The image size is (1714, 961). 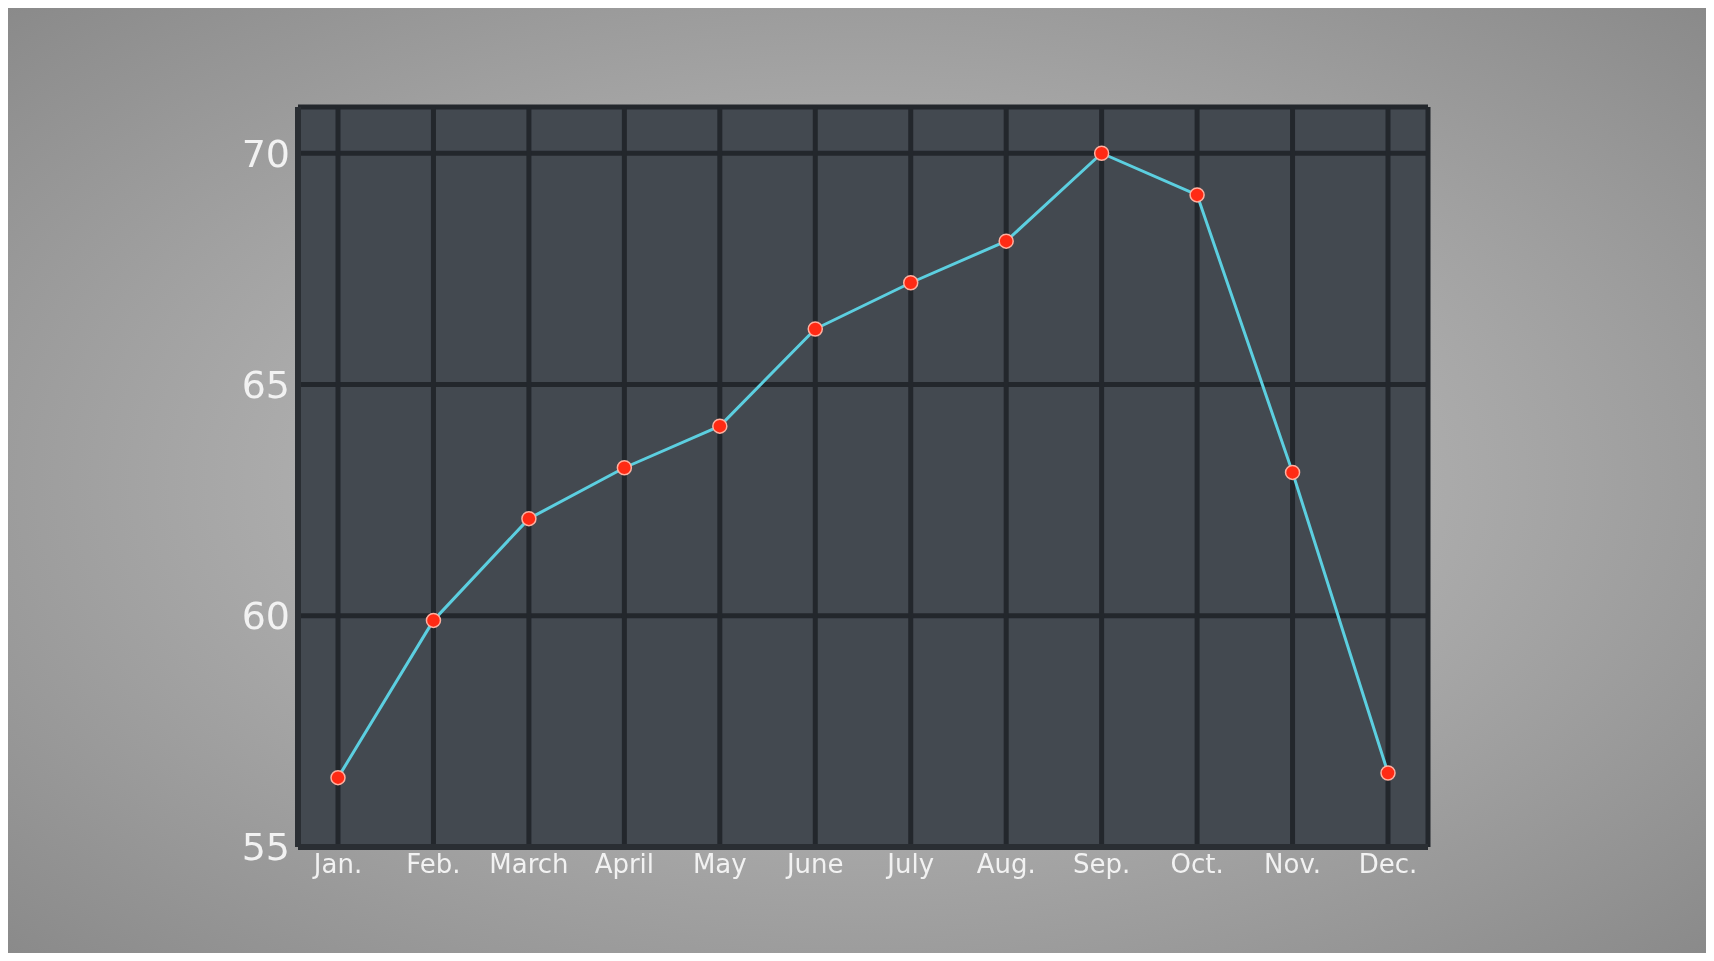 I want to click on y-tick-label: 60, so click(x=265, y=616).